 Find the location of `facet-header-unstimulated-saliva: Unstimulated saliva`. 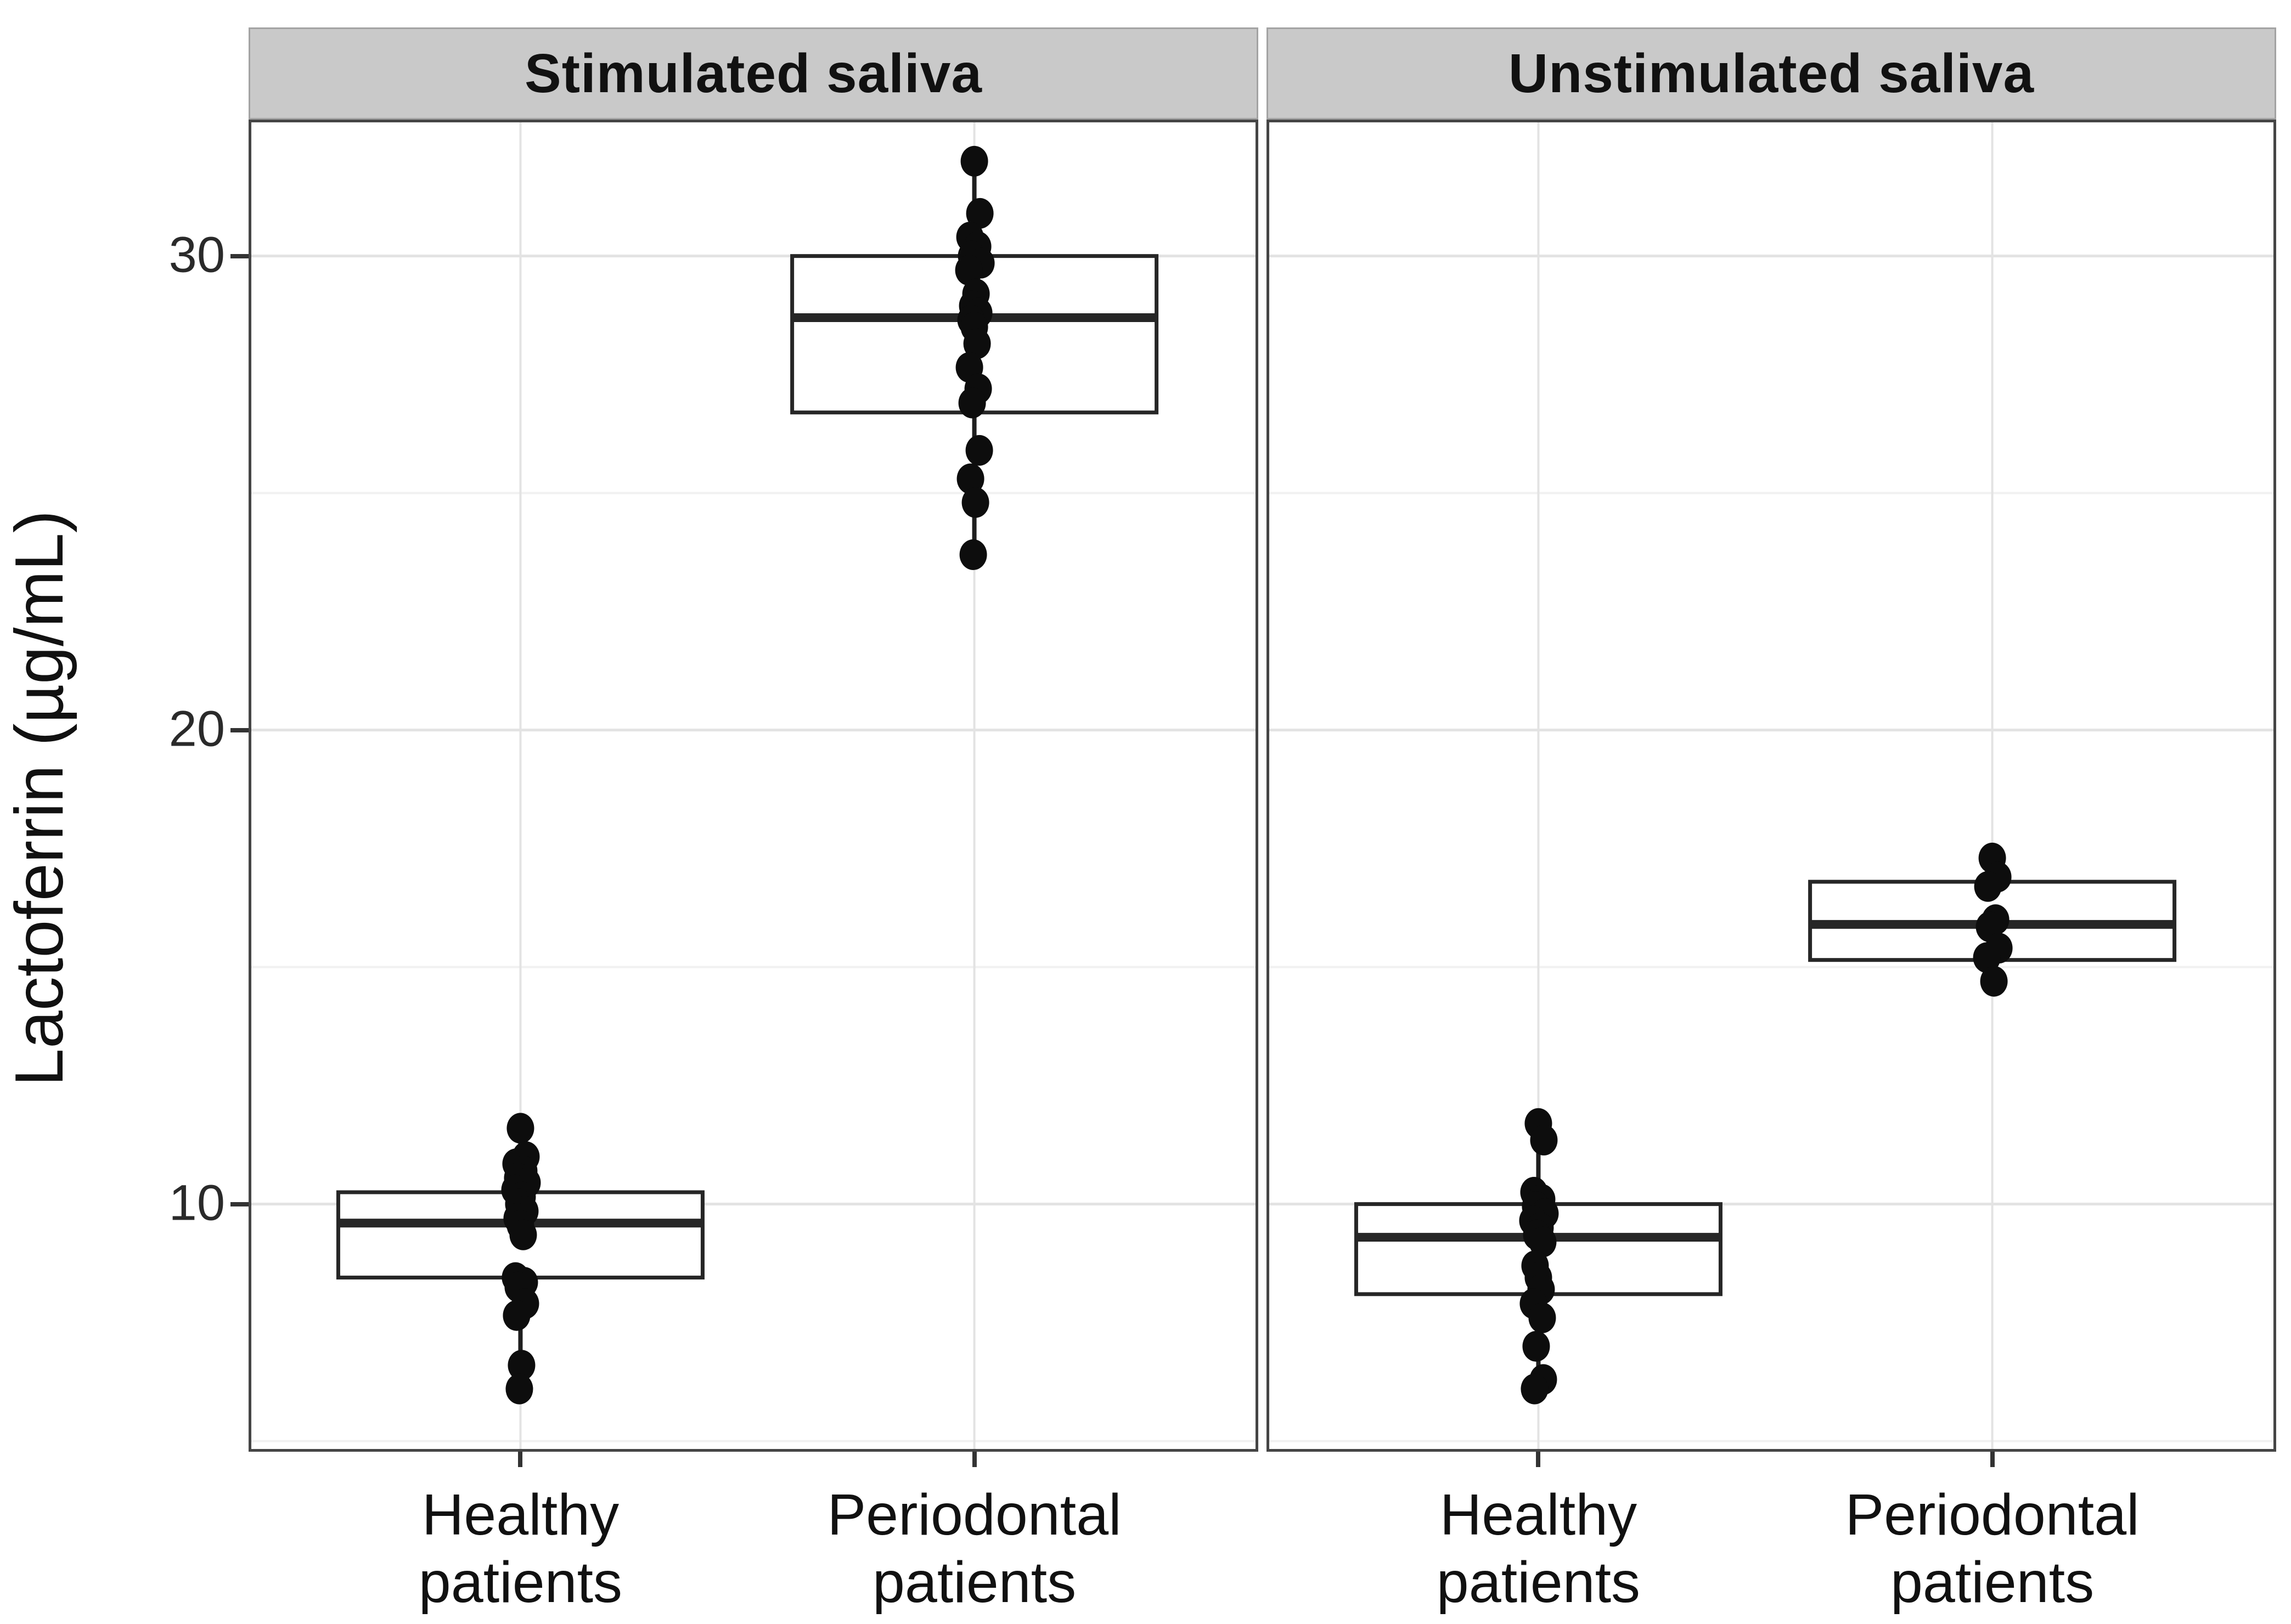

facet-header-unstimulated-saliva: Unstimulated saliva is located at coordinates (1771, 73).